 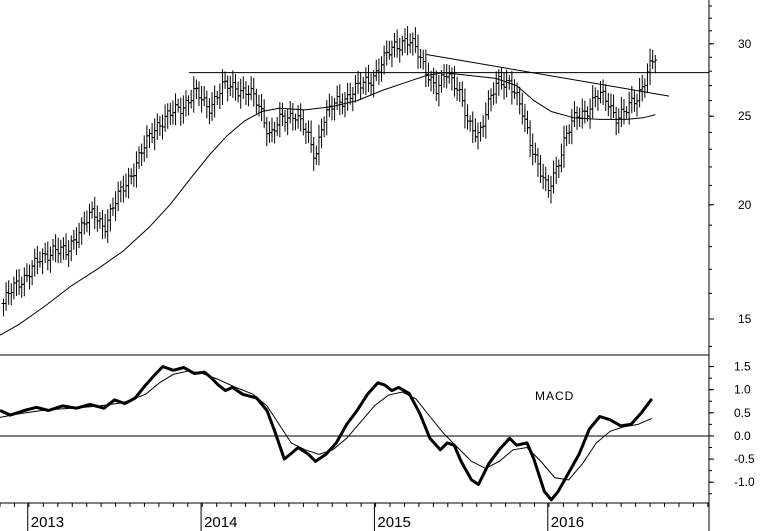 What do you see at coordinates (744, 482) in the screenshot?
I see `macd-tick-label: -1.0` at bounding box center [744, 482].